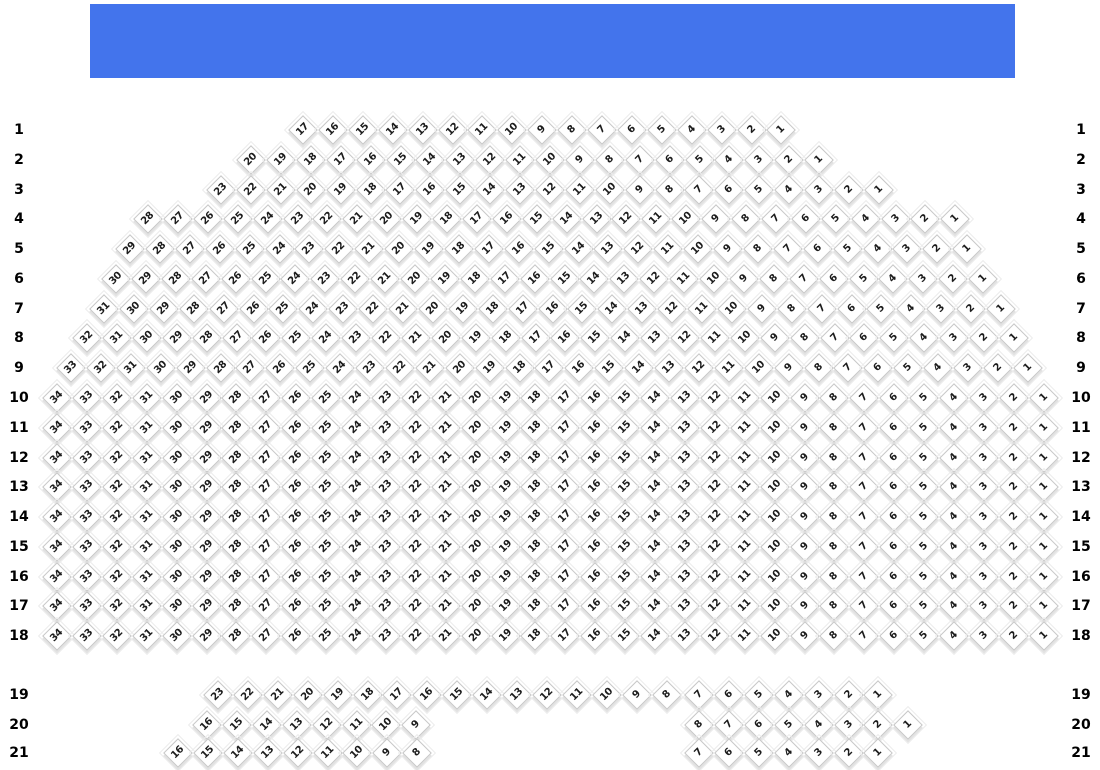 The height and width of the screenshot is (770, 1100). What do you see at coordinates (86, 606) in the screenshot?
I see `seat: 33` at bounding box center [86, 606].